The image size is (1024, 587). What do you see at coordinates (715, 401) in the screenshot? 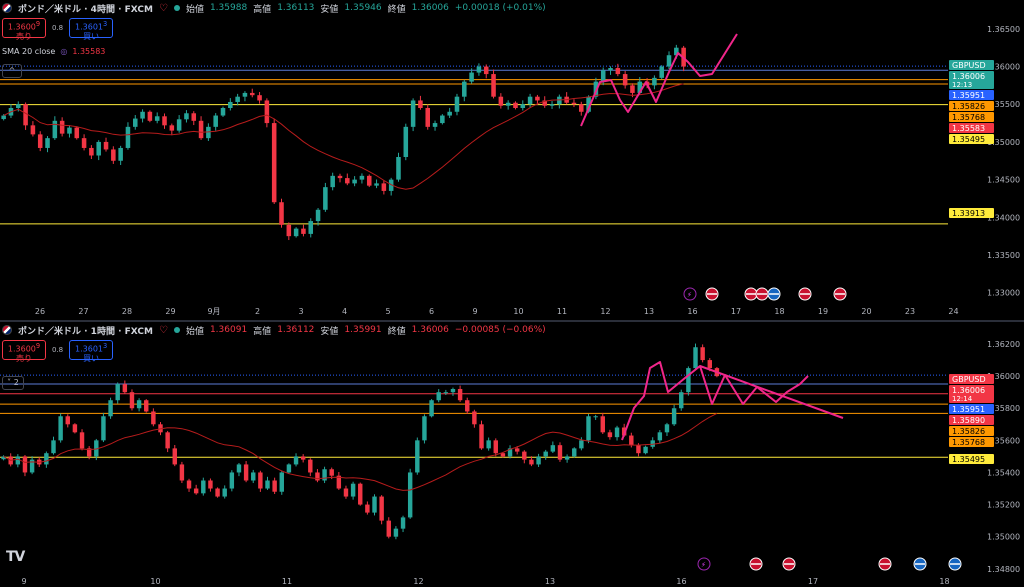
I see `trend-drawing` at bounding box center [715, 401].